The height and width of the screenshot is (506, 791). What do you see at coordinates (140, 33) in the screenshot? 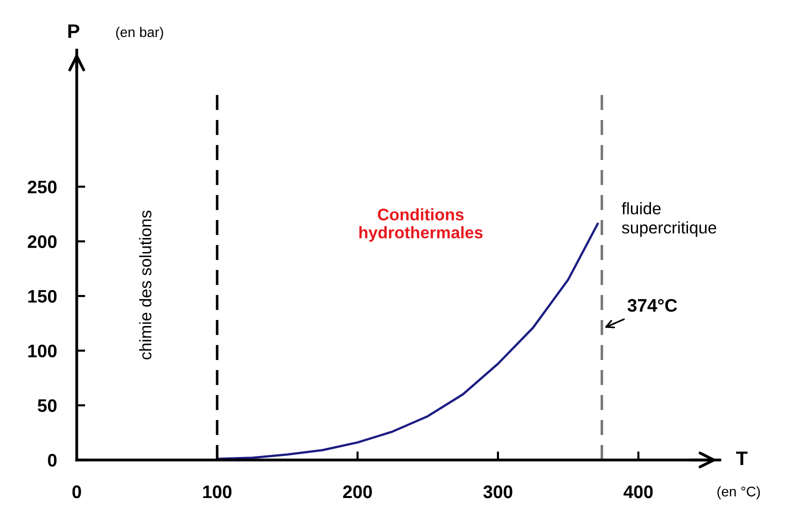
I see `text: (en bar)` at bounding box center [140, 33].